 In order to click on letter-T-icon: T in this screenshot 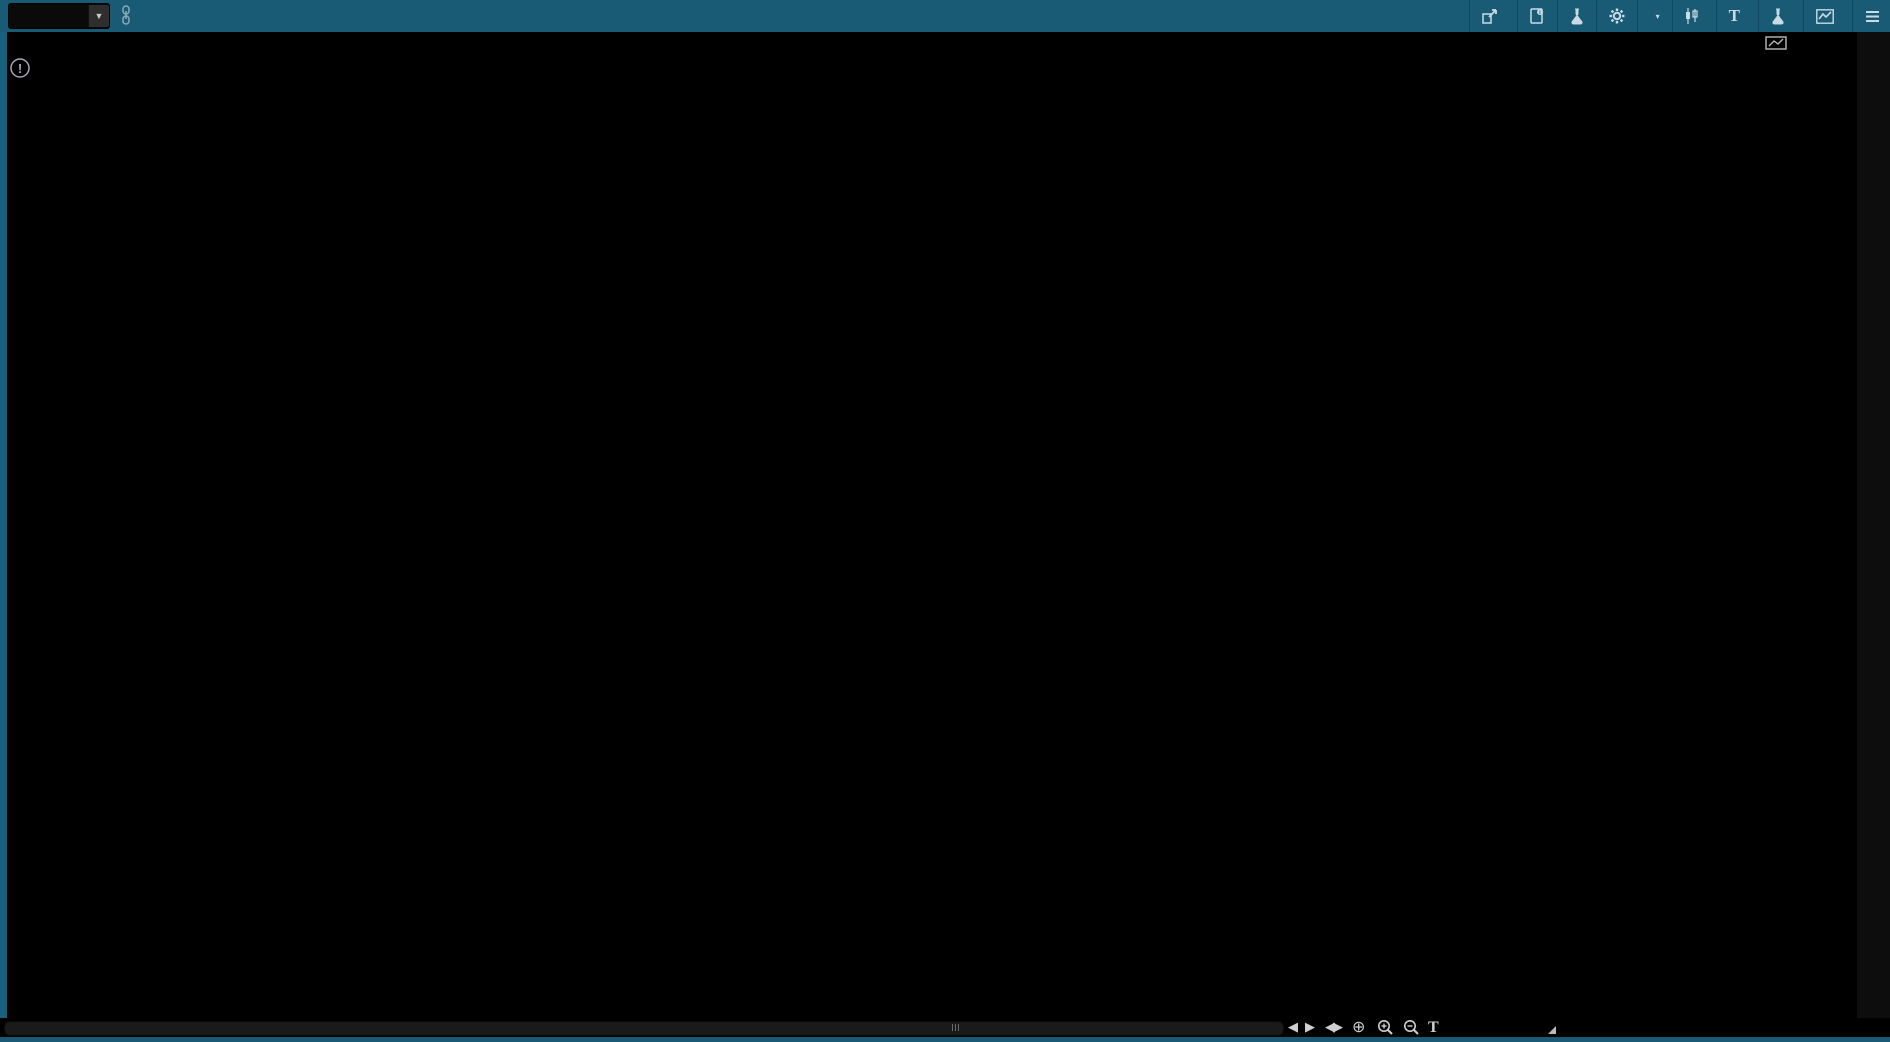, I will do `click(1734, 15)`.